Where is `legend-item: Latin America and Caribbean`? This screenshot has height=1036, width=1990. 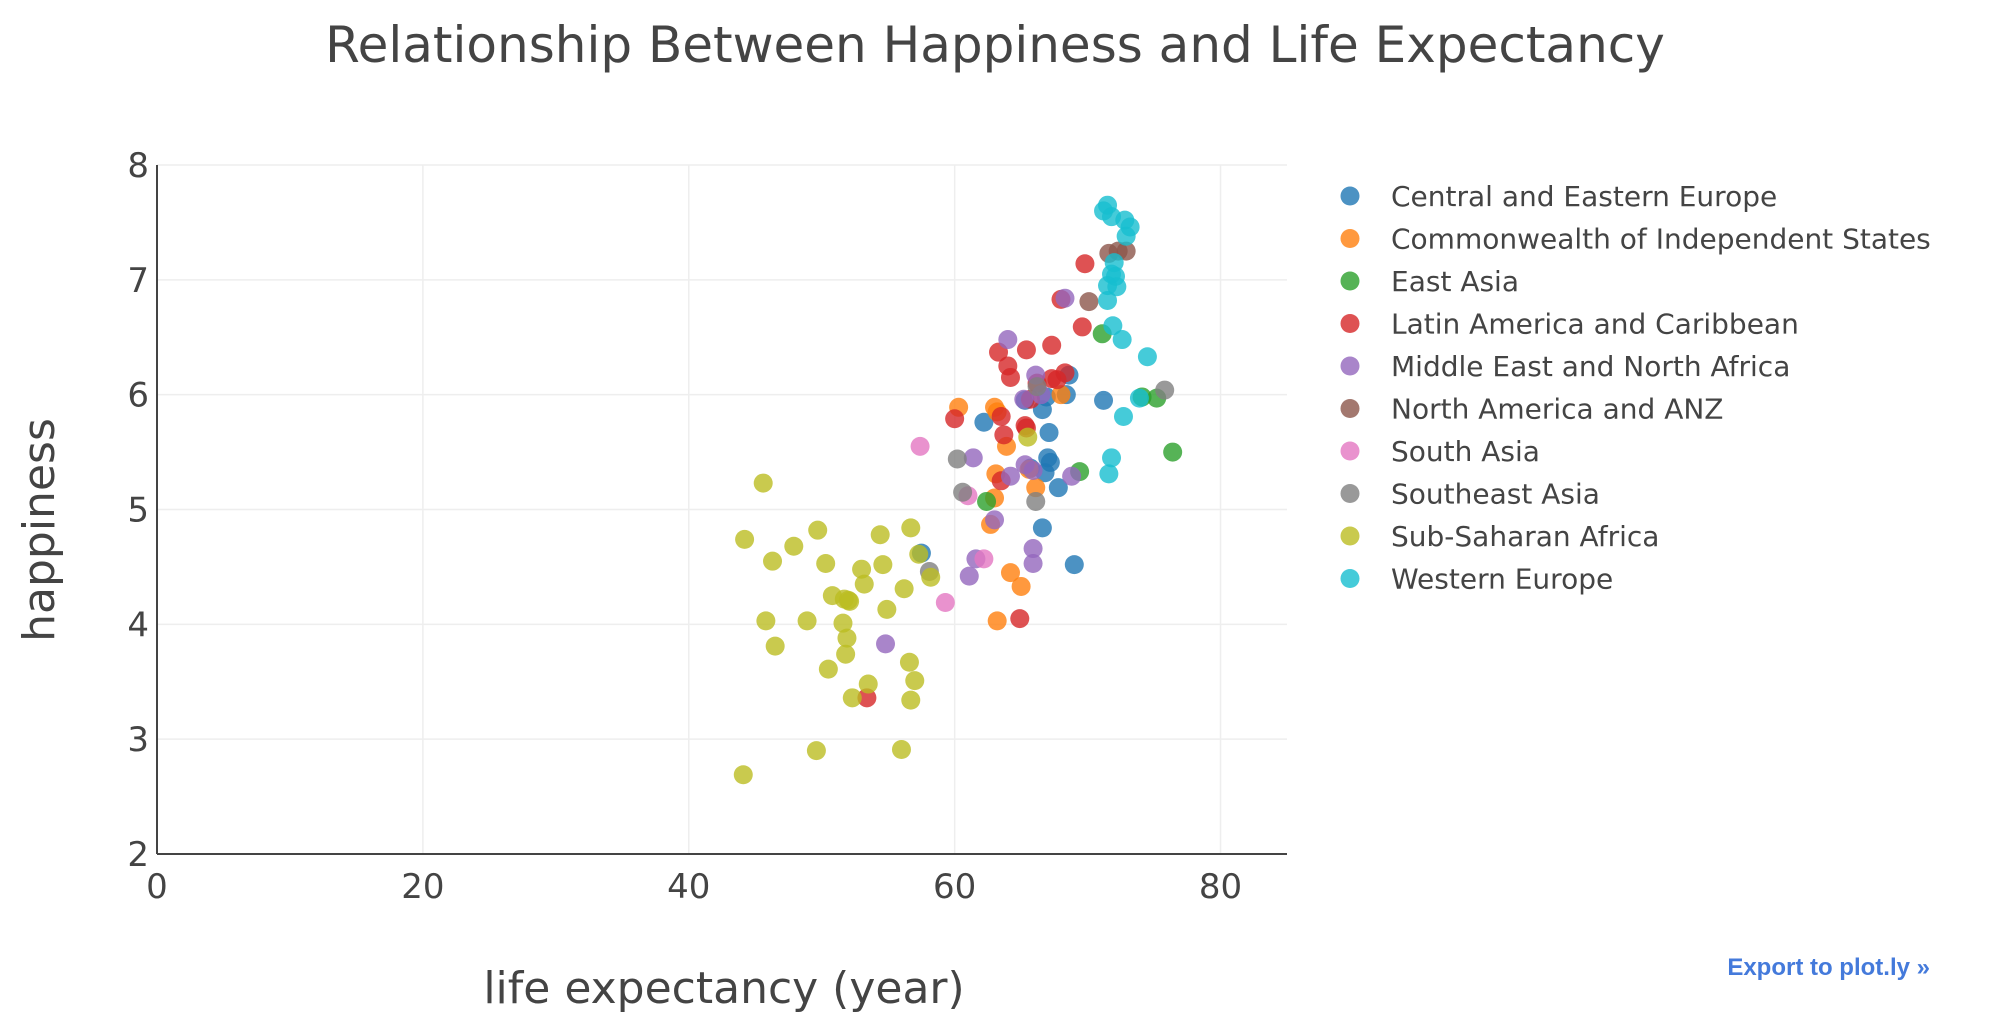
legend-item: Latin America and Caribbean is located at coordinates (1569, 324).